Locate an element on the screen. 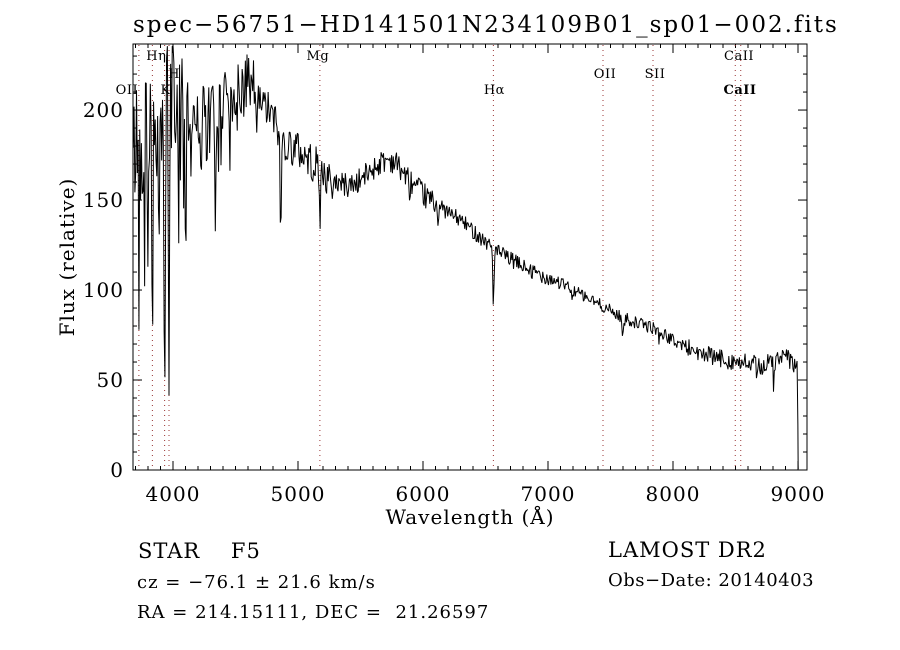  obs-date-text: Obs−Date: 20140403 is located at coordinates (711, 580).